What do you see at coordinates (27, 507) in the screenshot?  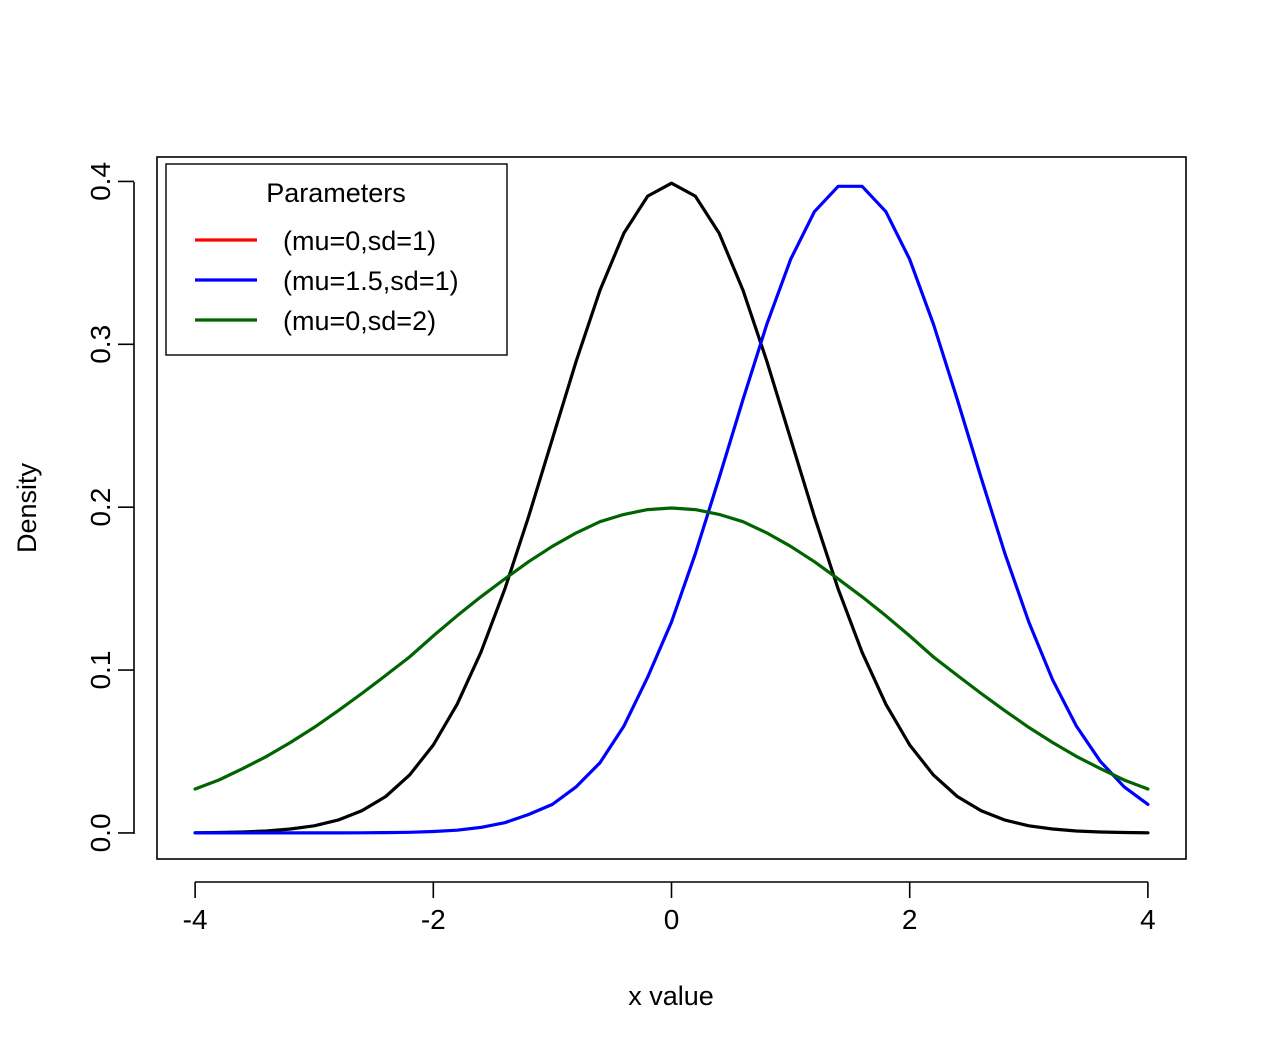 I see `y-axis-title: Density` at bounding box center [27, 507].